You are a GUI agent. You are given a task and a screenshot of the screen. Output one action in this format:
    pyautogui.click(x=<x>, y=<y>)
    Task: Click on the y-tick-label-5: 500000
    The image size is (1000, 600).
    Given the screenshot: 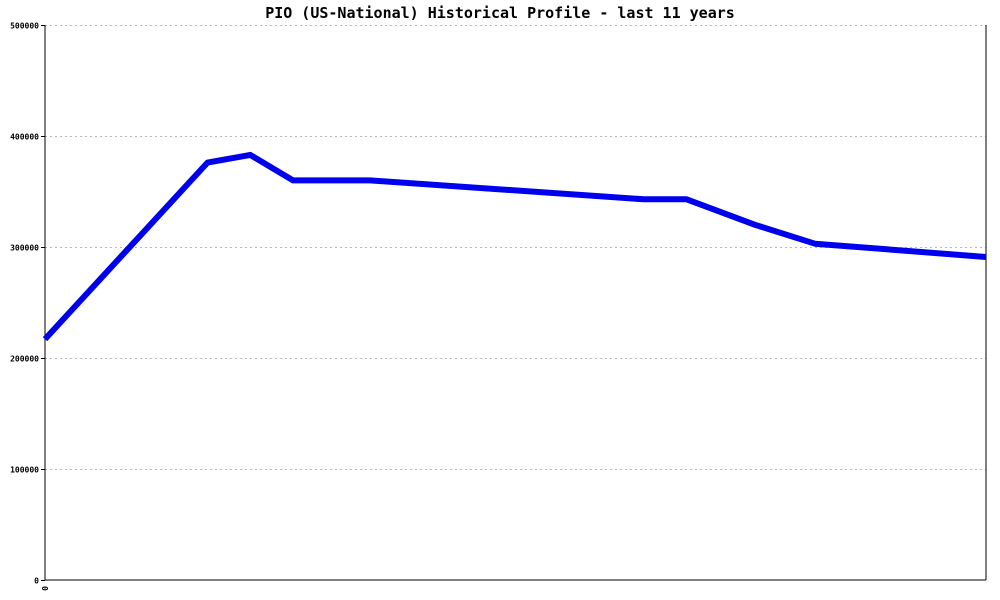 What is the action you would take?
    pyautogui.click(x=24, y=26)
    